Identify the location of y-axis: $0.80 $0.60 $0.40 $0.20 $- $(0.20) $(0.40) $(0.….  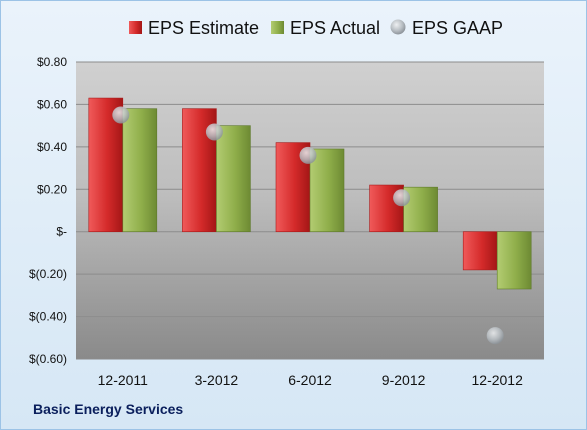
(48, 210).